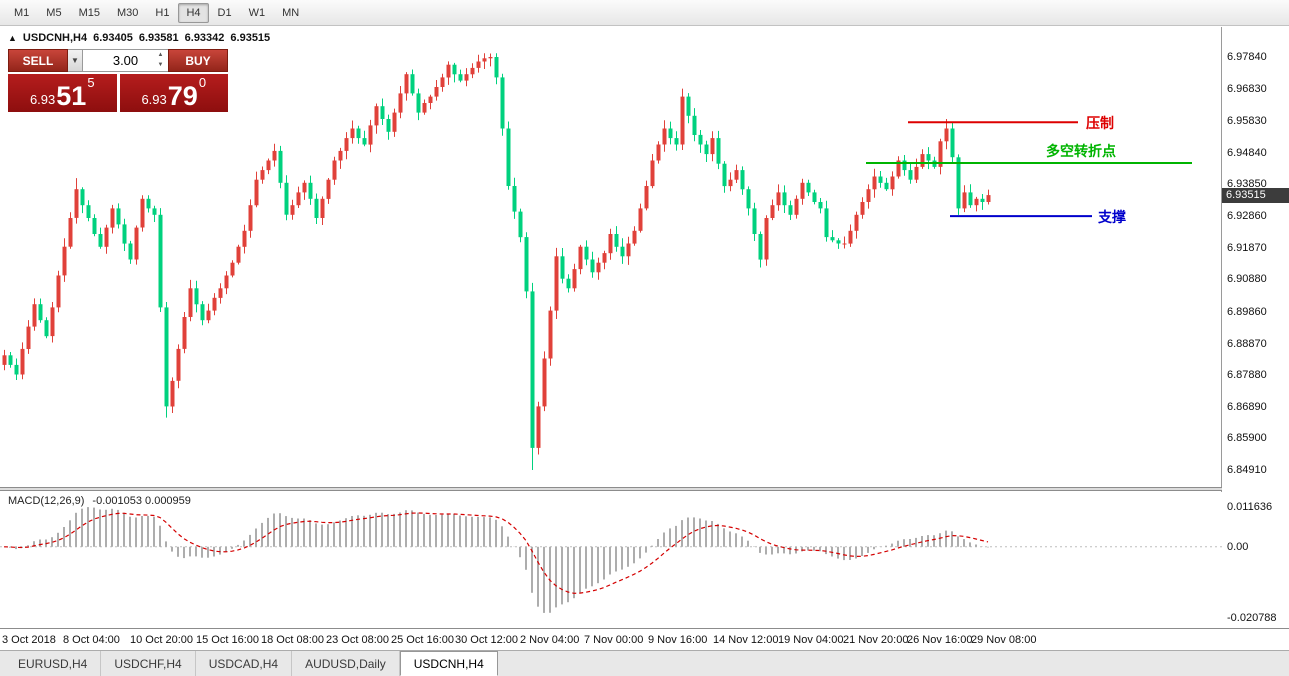 The width and height of the screenshot is (1289, 676). What do you see at coordinates (225, 13) in the screenshot?
I see `timeframe-button-d1: D1` at bounding box center [225, 13].